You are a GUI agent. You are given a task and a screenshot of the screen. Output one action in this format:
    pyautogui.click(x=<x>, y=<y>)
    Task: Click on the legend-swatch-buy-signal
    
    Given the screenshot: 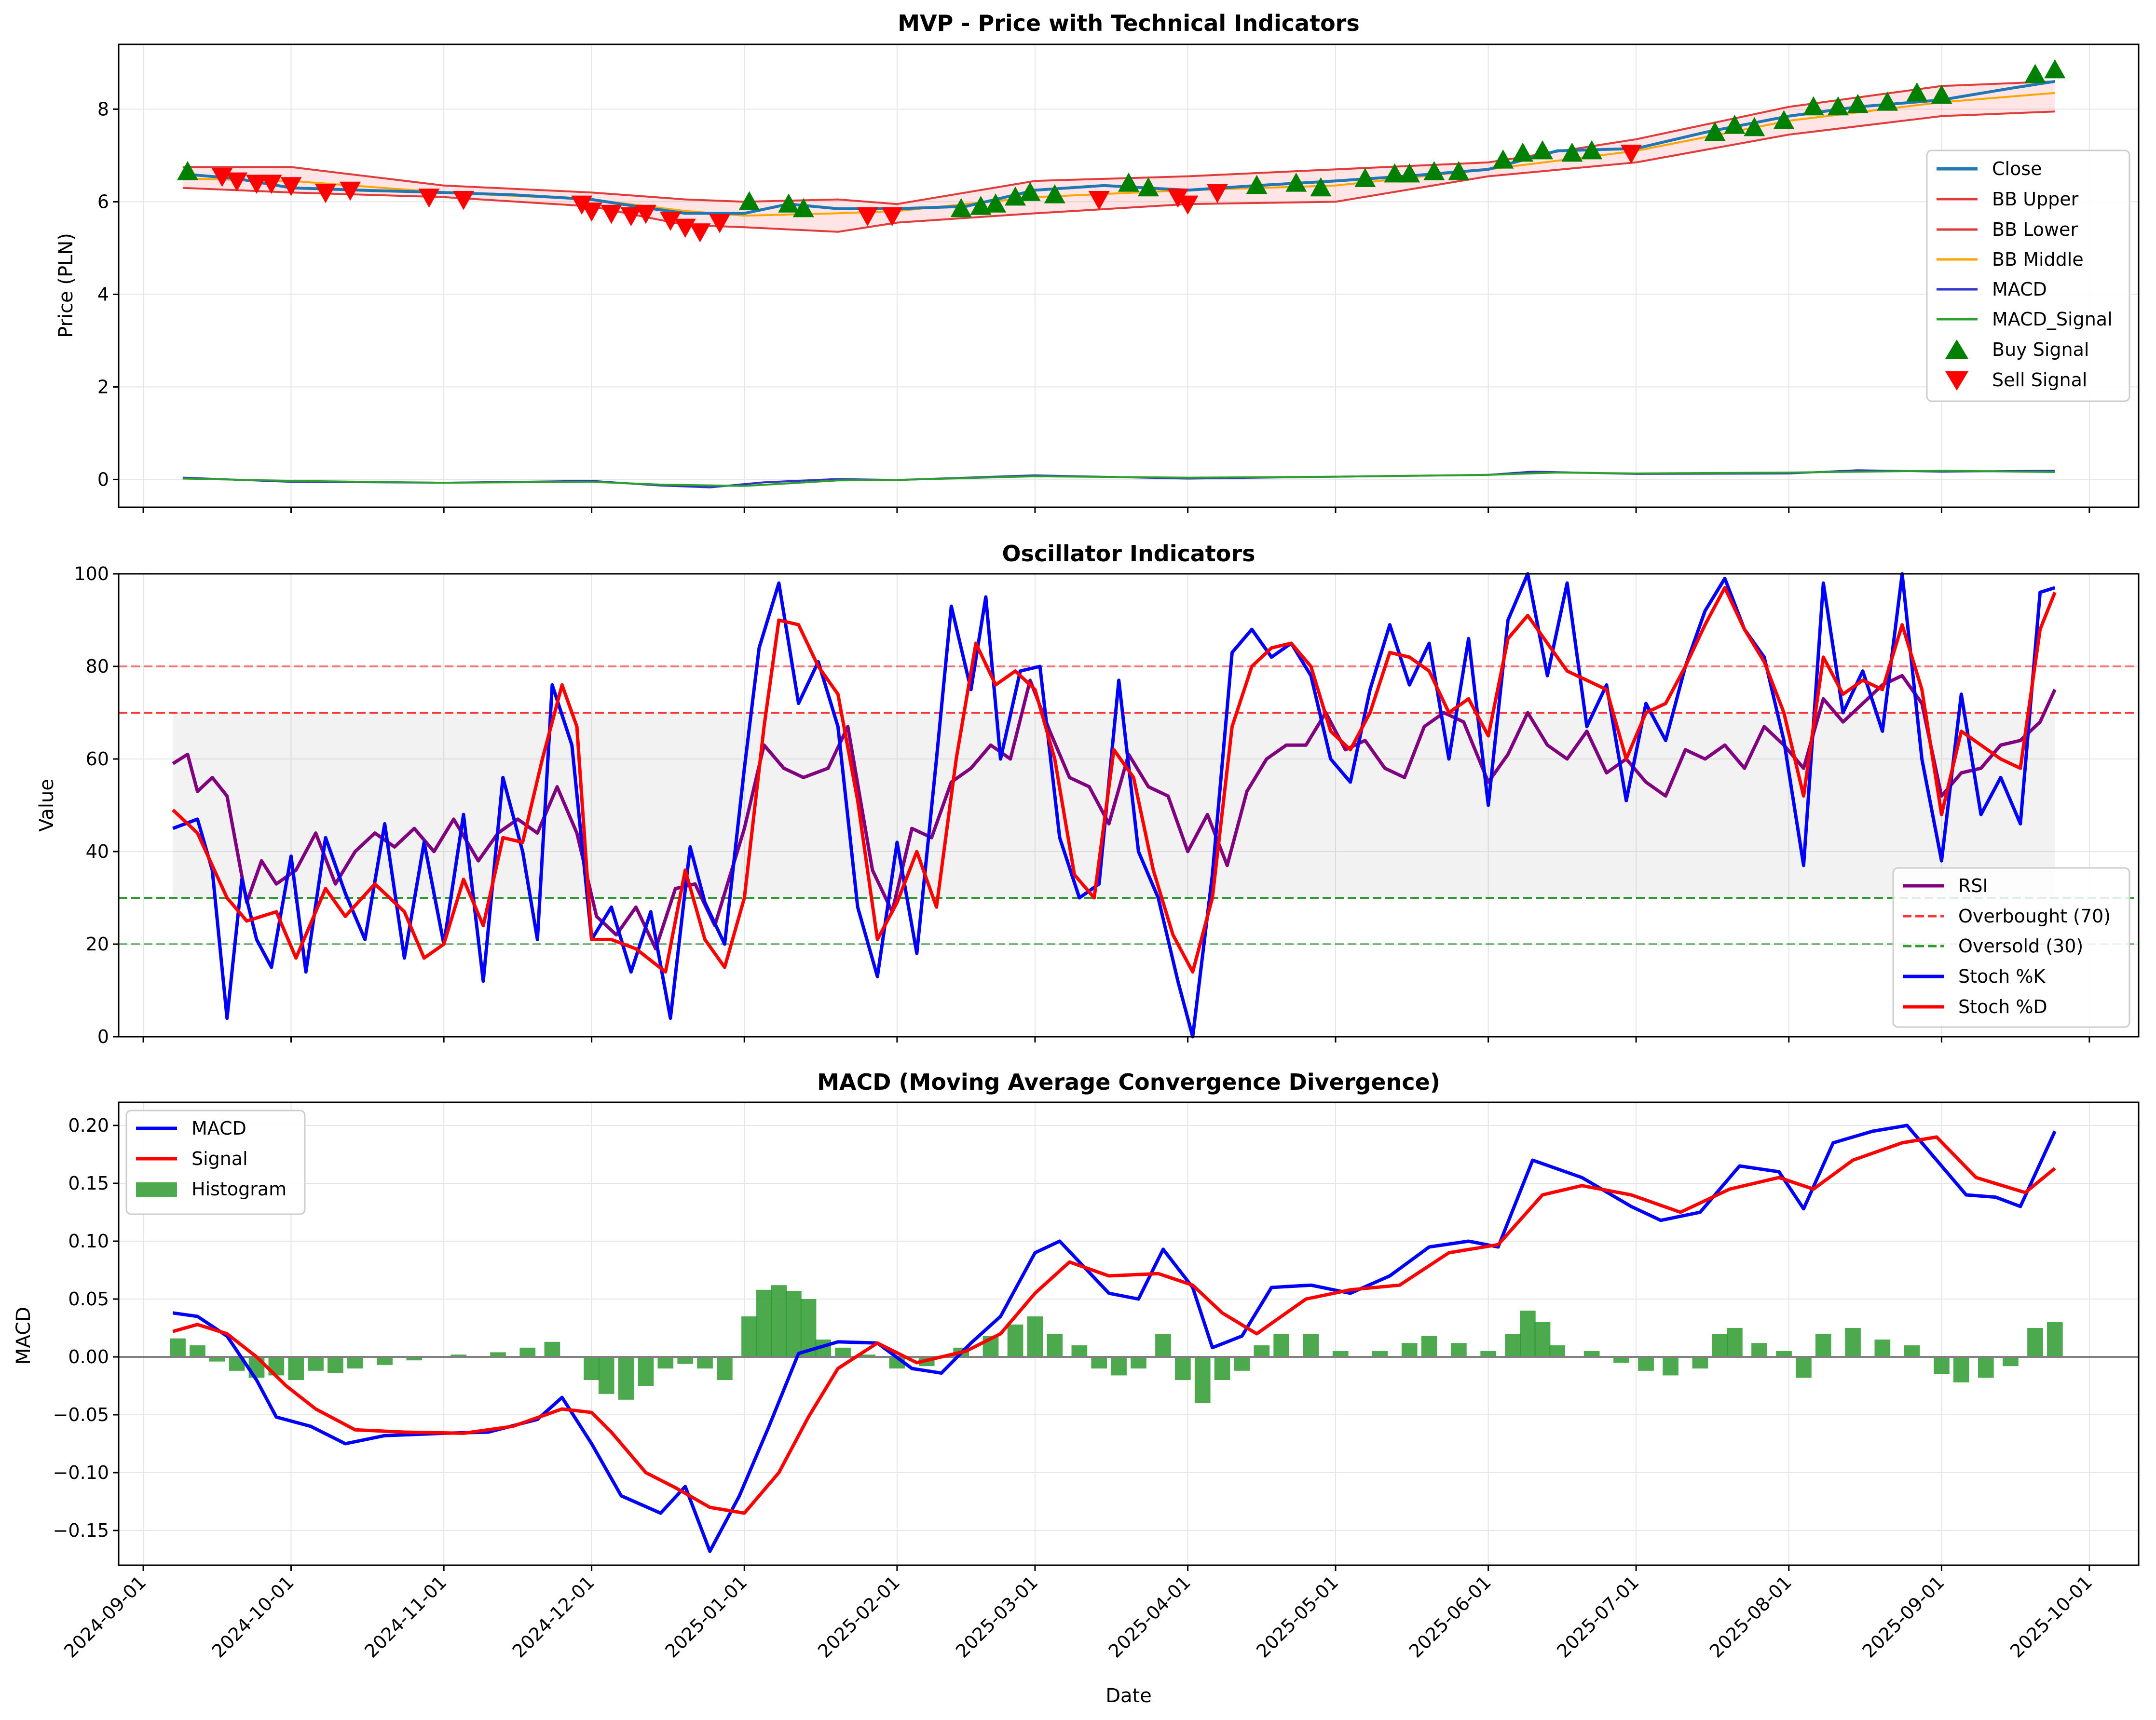 What is the action you would take?
    pyautogui.click(x=1956, y=349)
    